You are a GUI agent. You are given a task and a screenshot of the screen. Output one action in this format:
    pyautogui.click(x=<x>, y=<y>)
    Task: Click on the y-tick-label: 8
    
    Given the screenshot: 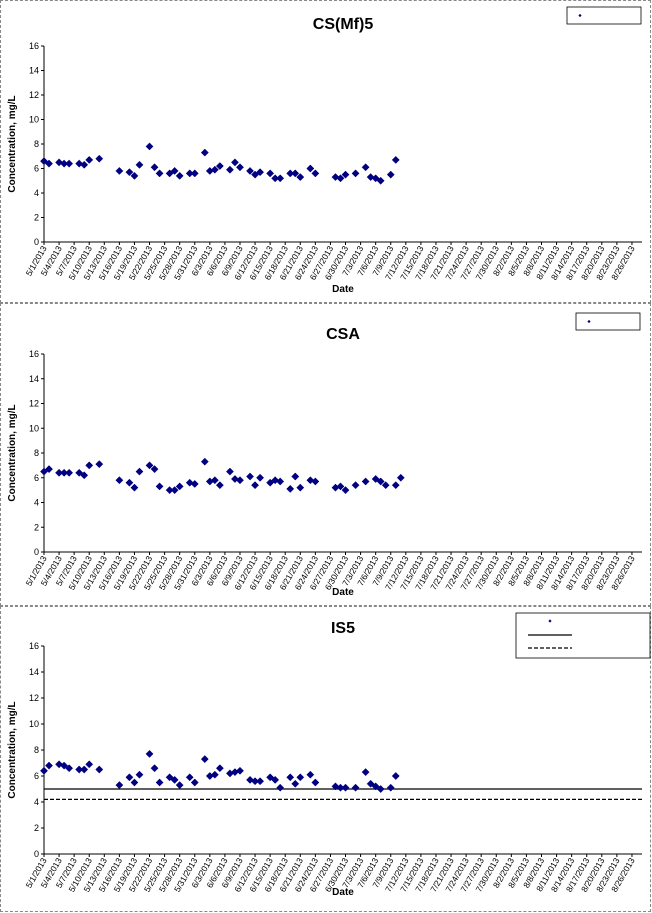 What is the action you would take?
    pyautogui.click(x=36, y=750)
    